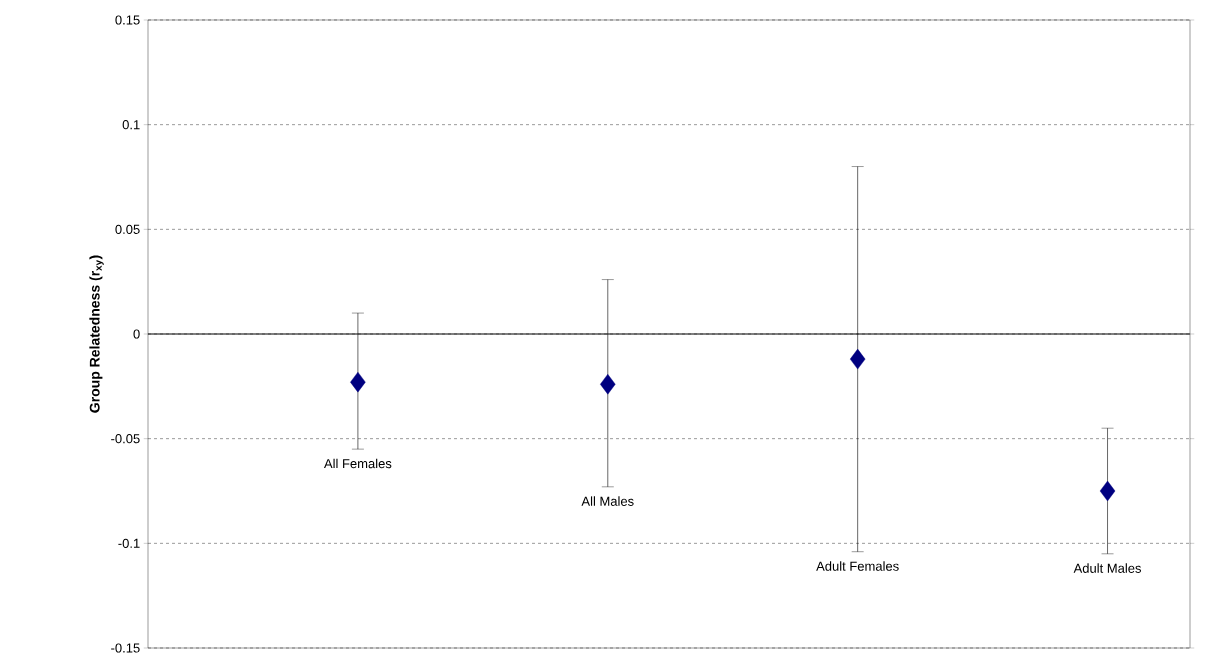 This screenshot has height=667, width=1225. What do you see at coordinates (125, 439) in the screenshot?
I see `y-tick-label: -0.05` at bounding box center [125, 439].